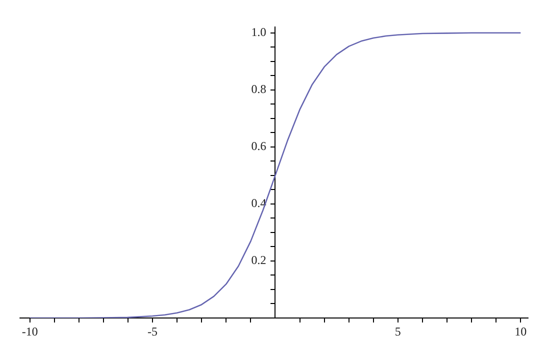 This screenshot has height=350, width=548. Describe the element at coordinates (397, 331) in the screenshot. I see `x-tick-label: 5` at that location.